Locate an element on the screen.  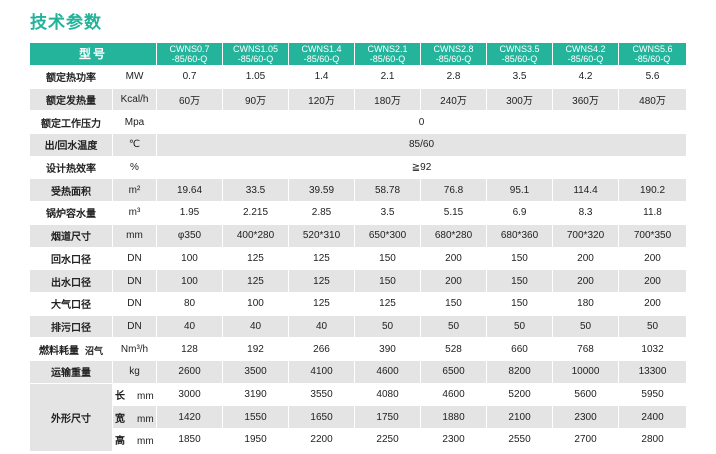
row-label-text: 回水口径 is located at coordinates (71, 260).